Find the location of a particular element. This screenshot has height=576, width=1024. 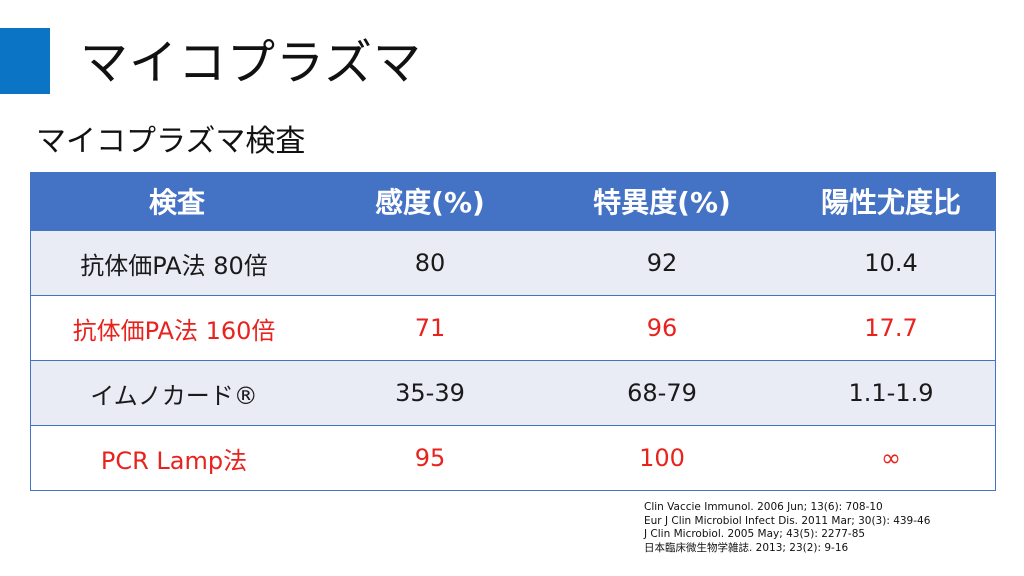

specificity-cell: 100 is located at coordinates (662, 458).